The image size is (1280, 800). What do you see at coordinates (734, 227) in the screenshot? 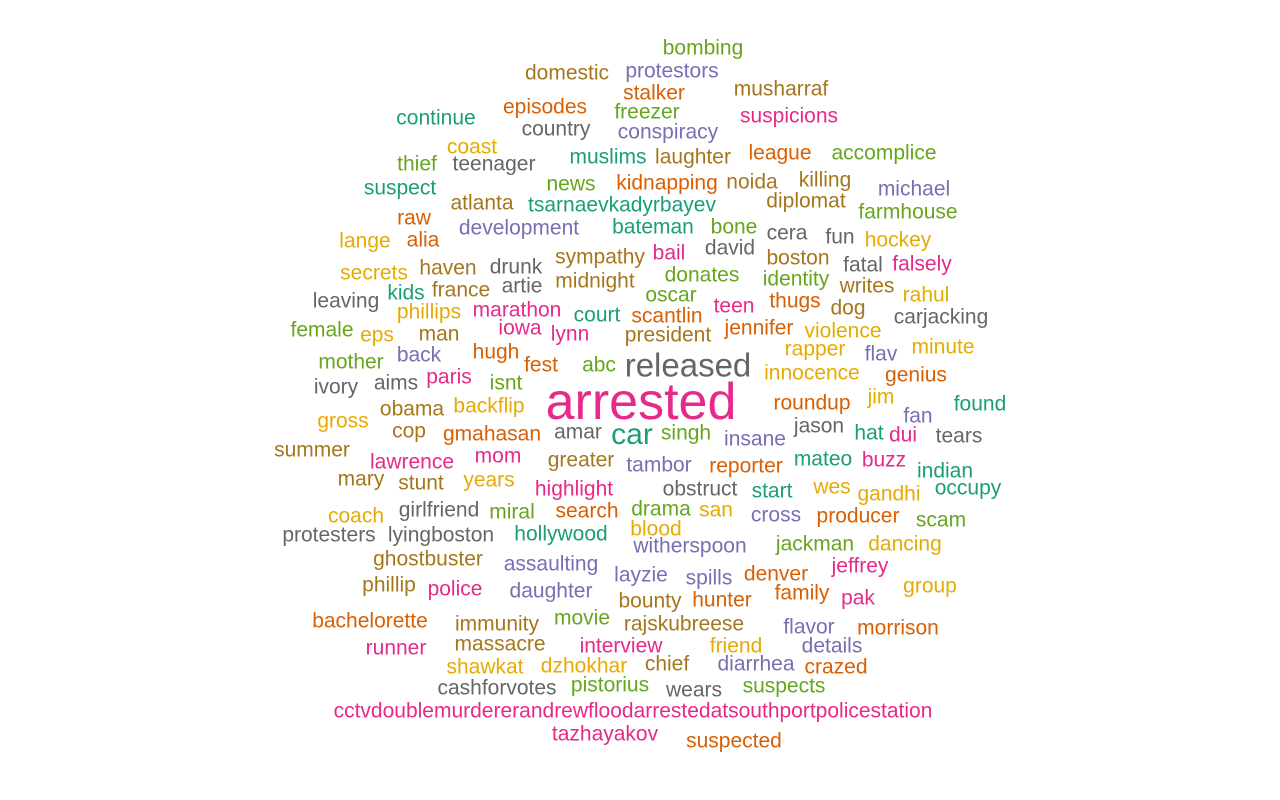
I see `word-36: bone` at bounding box center [734, 227].